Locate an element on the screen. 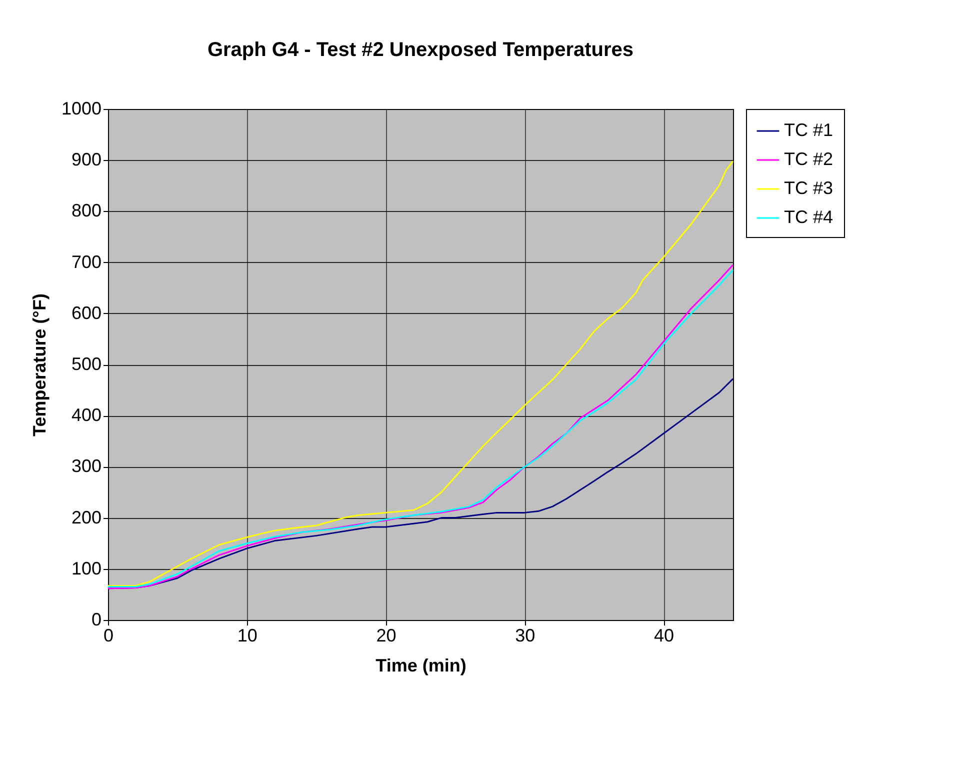 The image size is (967, 771). y-tick-label: 800 is located at coordinates (86, 210).